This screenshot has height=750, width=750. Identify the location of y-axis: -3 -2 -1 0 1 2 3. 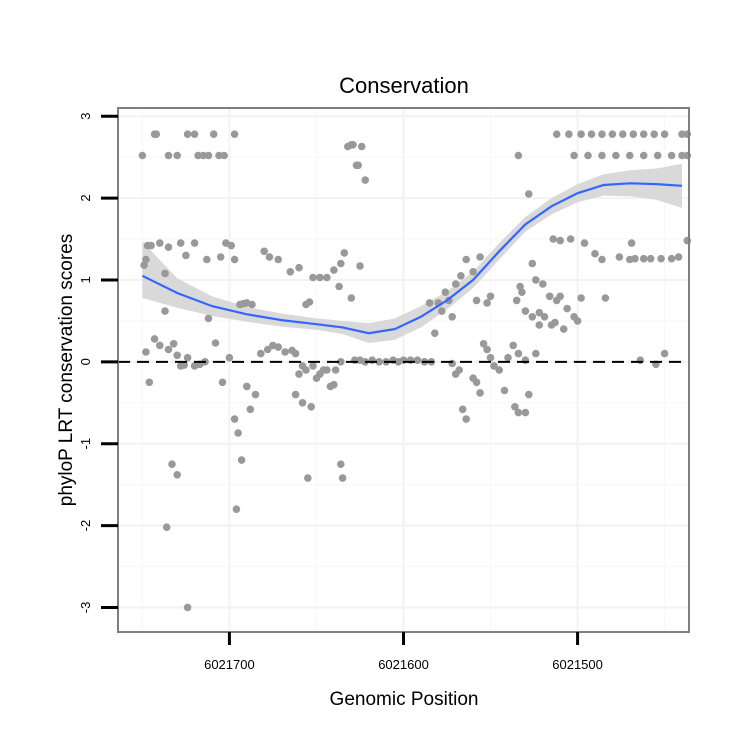
(98, 363).